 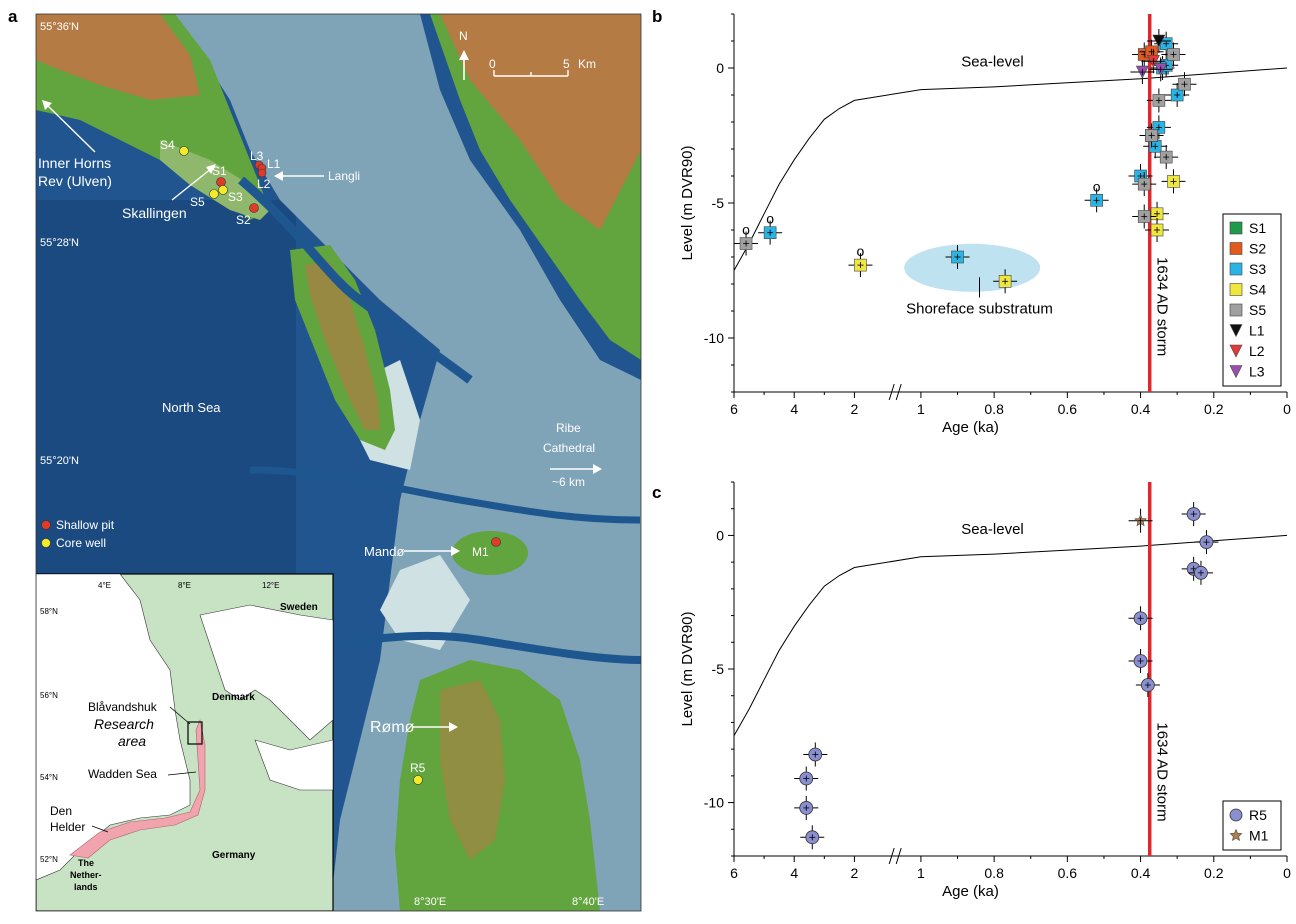 I want to click on romo-dunes, so click(x=472, y=770).